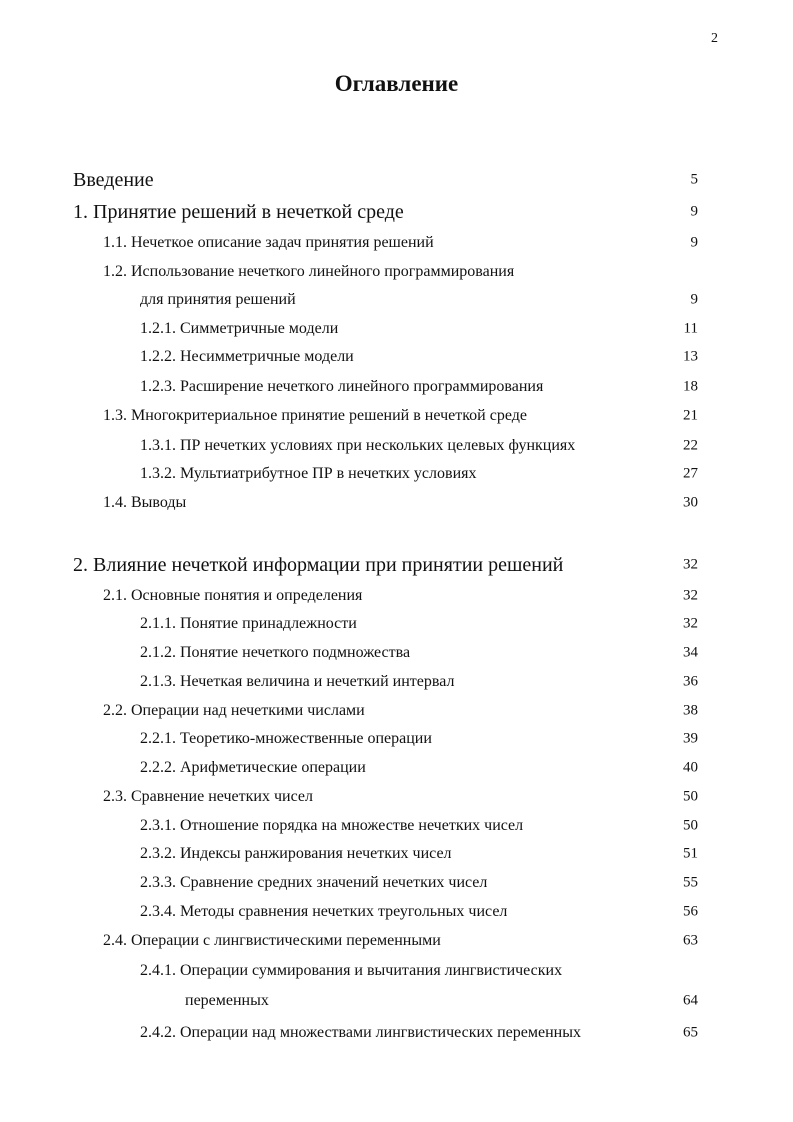 Image resolution: width=793 pixels, height=1122 pixels. What do you see at coordinates (690, 882) in the screenshot?
I see `toc-entry-page: 55` at bounding box center [690, 882].